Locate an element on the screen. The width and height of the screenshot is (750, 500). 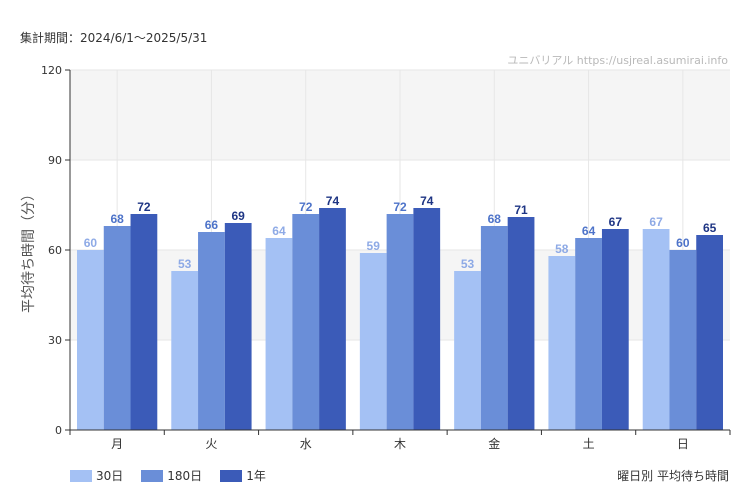
x-tick-label: 金 is located at coordinates (494, 443).